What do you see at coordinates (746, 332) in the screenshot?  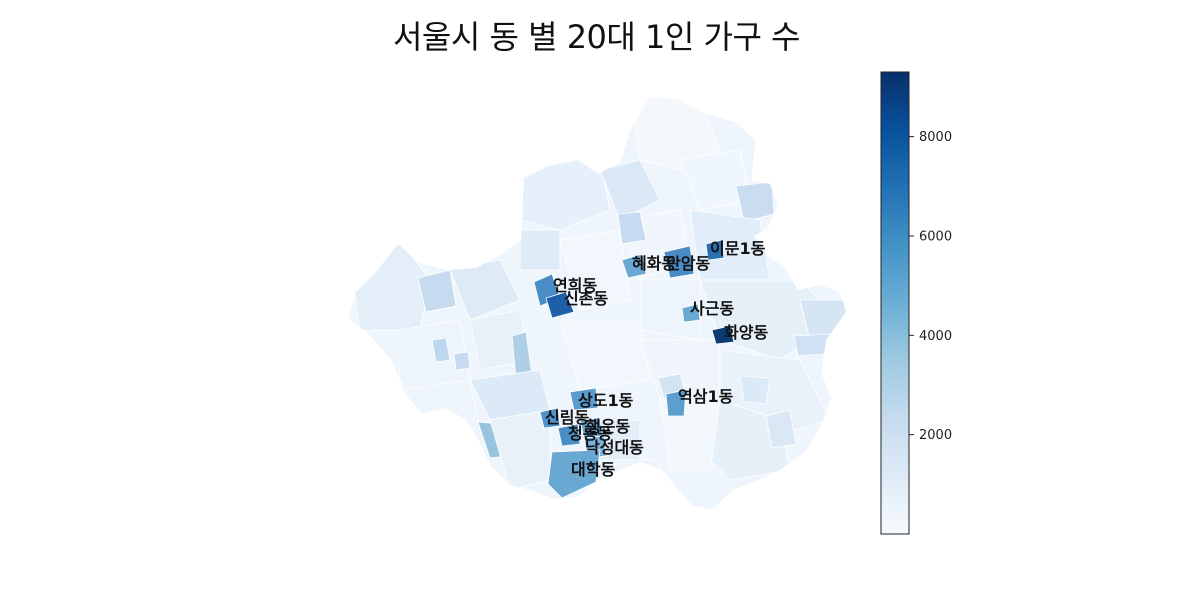 I see `label-hwayangdong: 화양동` at bounding box center [746, 332].